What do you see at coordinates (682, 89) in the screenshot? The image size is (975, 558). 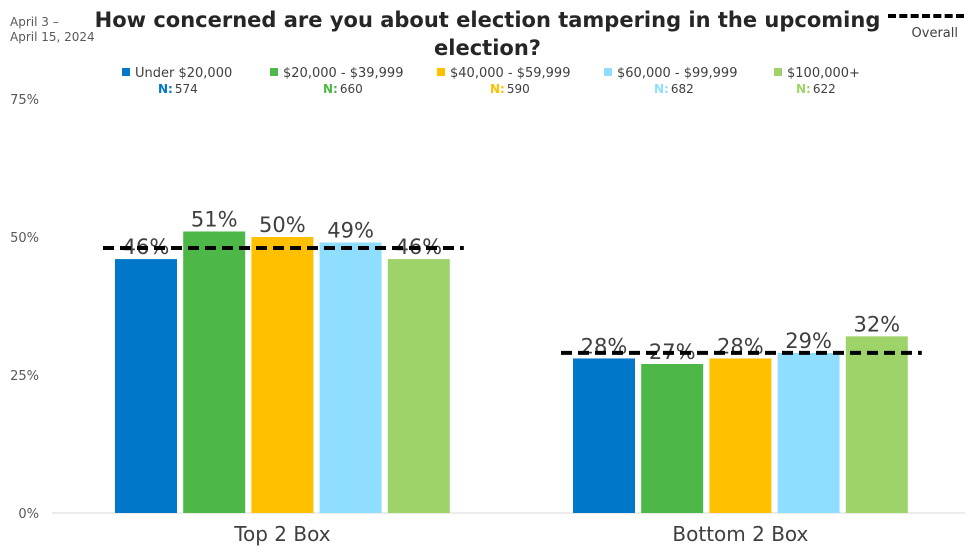 I see `legend-n-value: 682` at bounding box center [682, 89].